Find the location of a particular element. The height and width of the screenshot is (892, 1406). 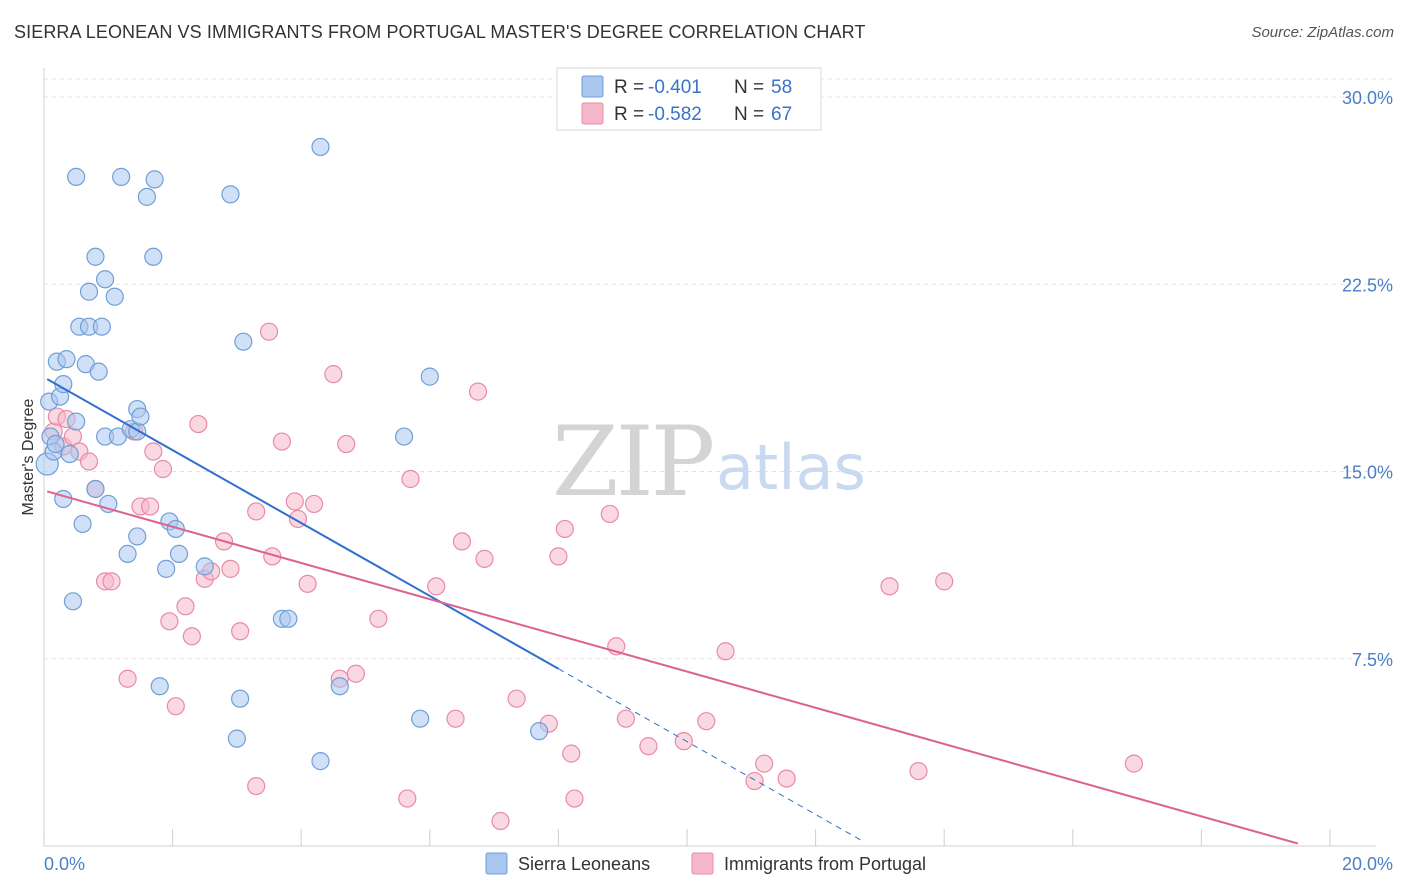

bottom-legend: Sierra Leoneans Immigrants from Portugal is located at coordinates (705, 863).